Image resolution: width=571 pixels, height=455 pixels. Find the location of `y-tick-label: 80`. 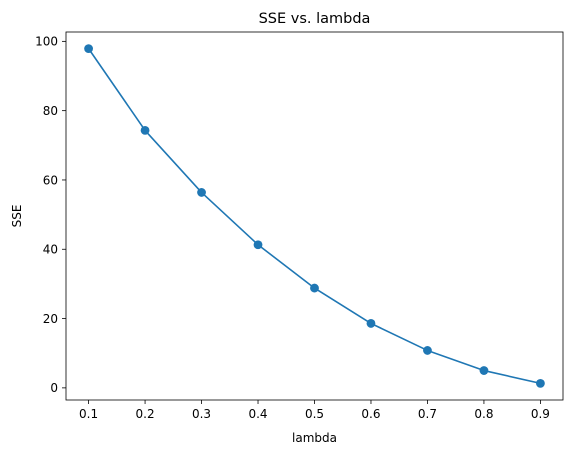

y-tick-label: 80 is located at coordinates (50, 111).